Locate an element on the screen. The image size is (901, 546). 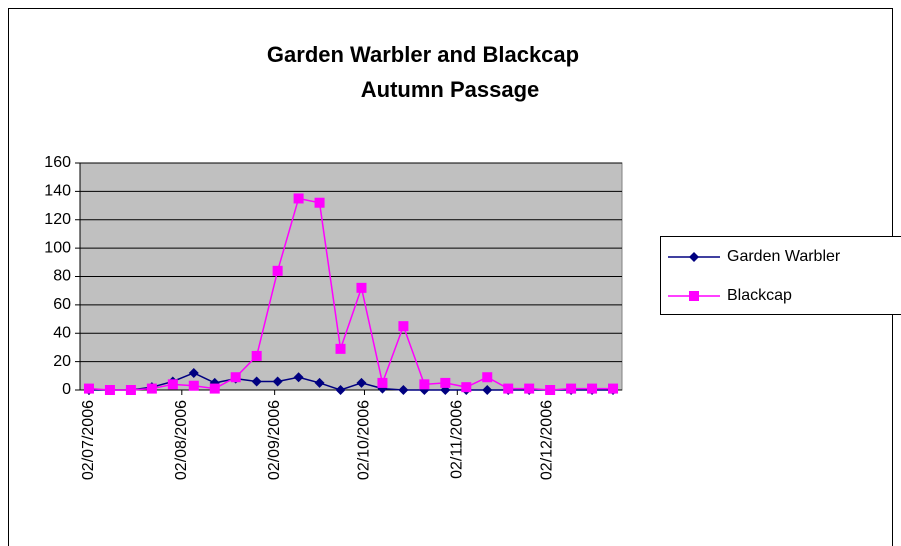
y-tick-label: 80 is located at coordinates (62, 276).